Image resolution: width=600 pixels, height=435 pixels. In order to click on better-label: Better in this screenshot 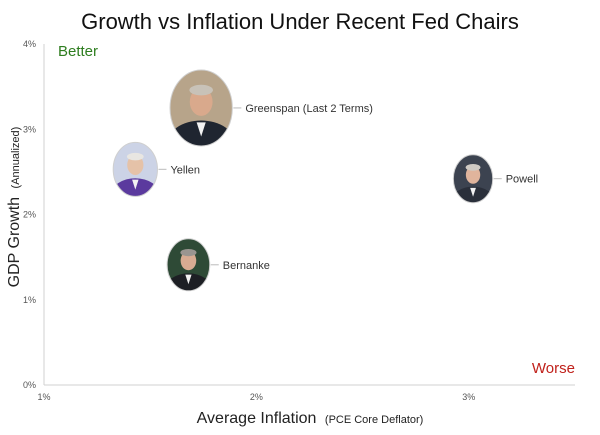, I will do `click(78, 51)`.